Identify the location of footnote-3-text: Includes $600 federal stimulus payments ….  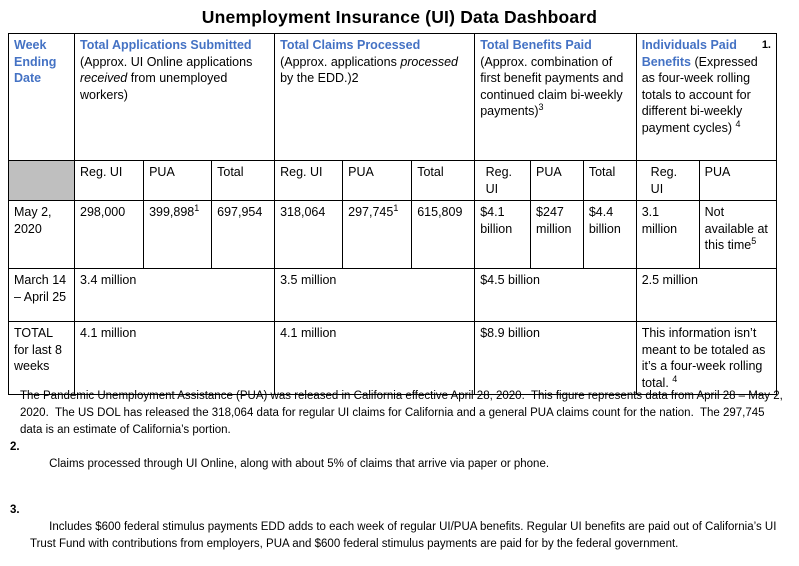
(405, 535).